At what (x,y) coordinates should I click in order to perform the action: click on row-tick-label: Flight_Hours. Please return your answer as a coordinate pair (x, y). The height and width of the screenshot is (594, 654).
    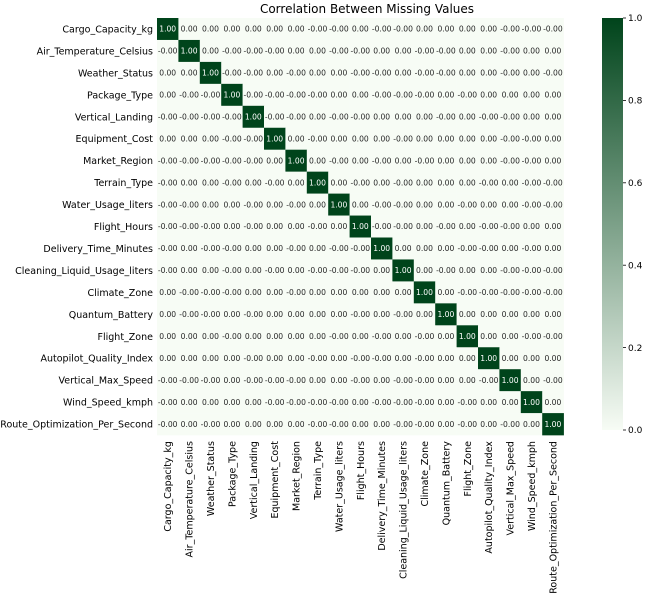
    Looking at the image, I should click on (123, 227).